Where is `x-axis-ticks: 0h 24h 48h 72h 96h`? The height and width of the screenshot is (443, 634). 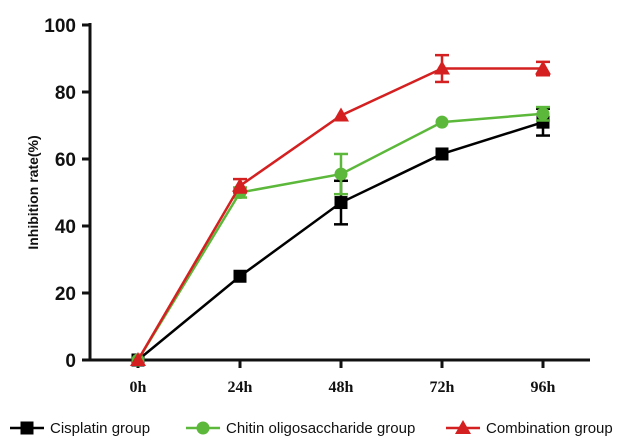 x-axis-ticks: 0h 24h 48h 72h 96h is located at coordinates (343, 378).